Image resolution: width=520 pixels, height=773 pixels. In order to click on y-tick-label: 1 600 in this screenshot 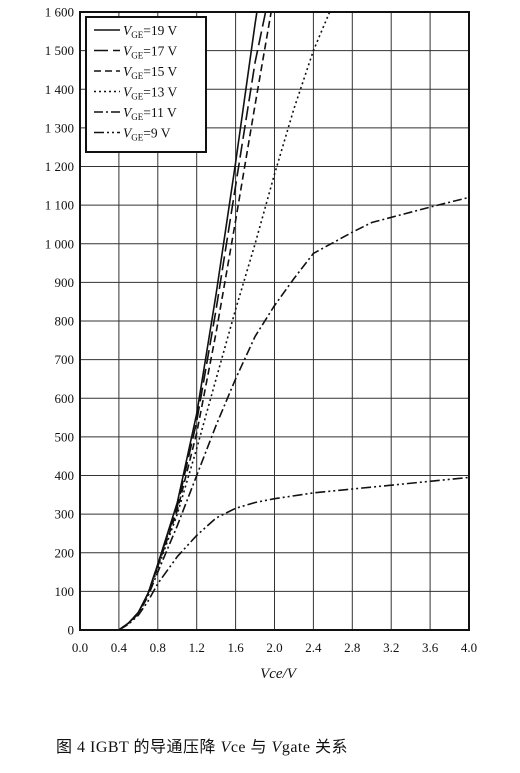, I will do `click(59, 12)`.